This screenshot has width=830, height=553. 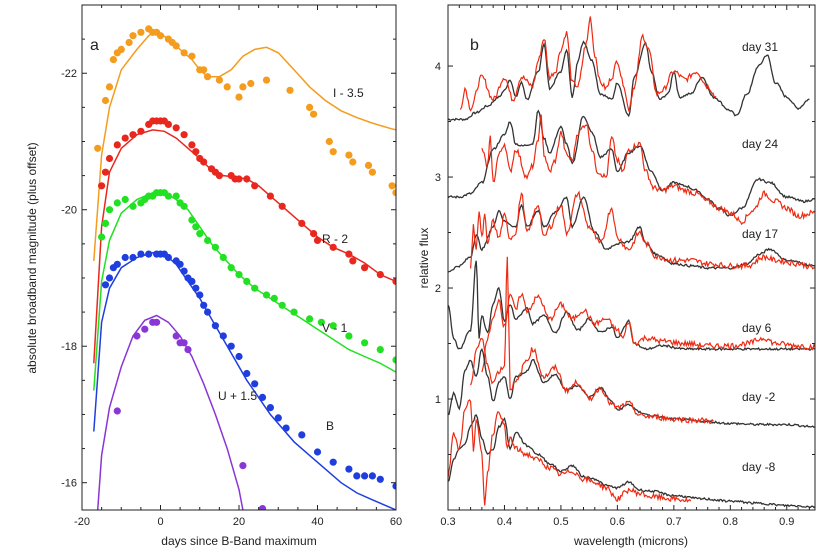 What do you see at coordinates (330, 426) in the screenshot?
I see `series-label: B` at bounding box center [330, 426].